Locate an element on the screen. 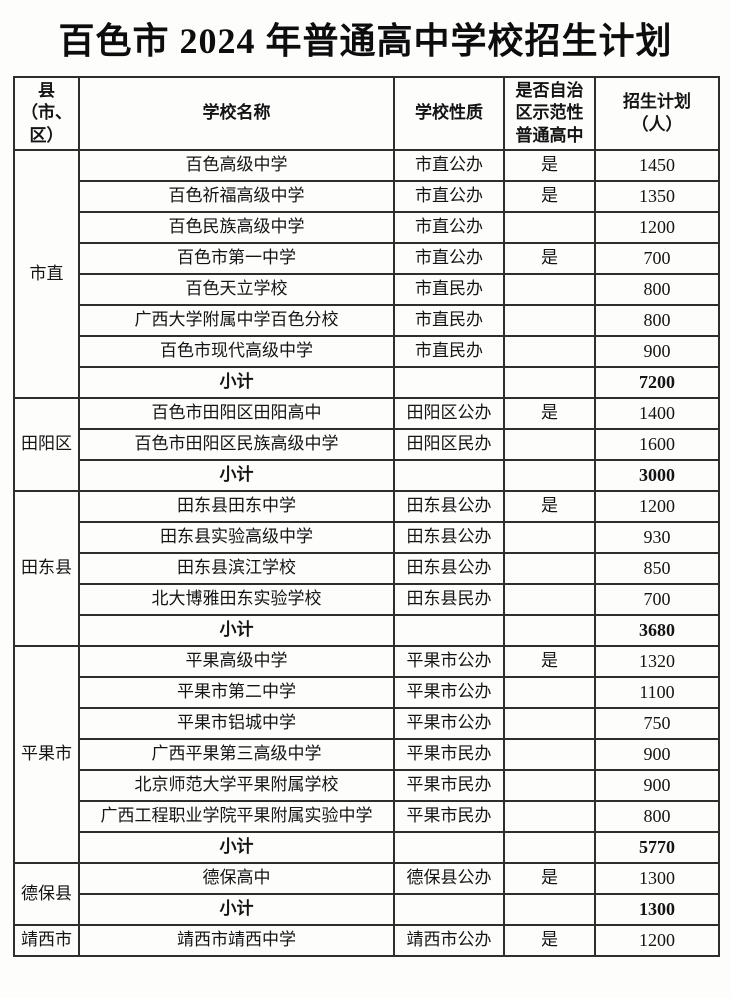 The height and width of the screenshot is (998, 731). enrollment-plan-cell: 1100 is located at coordinates (657, 692).